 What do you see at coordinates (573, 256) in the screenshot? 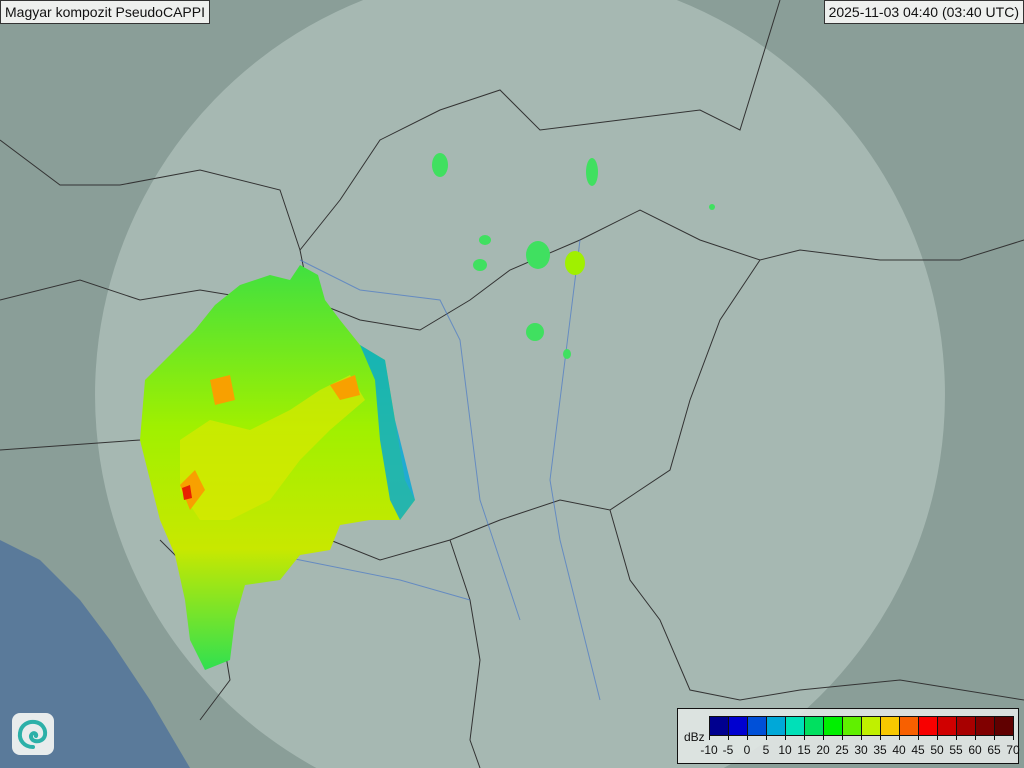
I see `echo-small-cells` at bounding box center [573, 256].